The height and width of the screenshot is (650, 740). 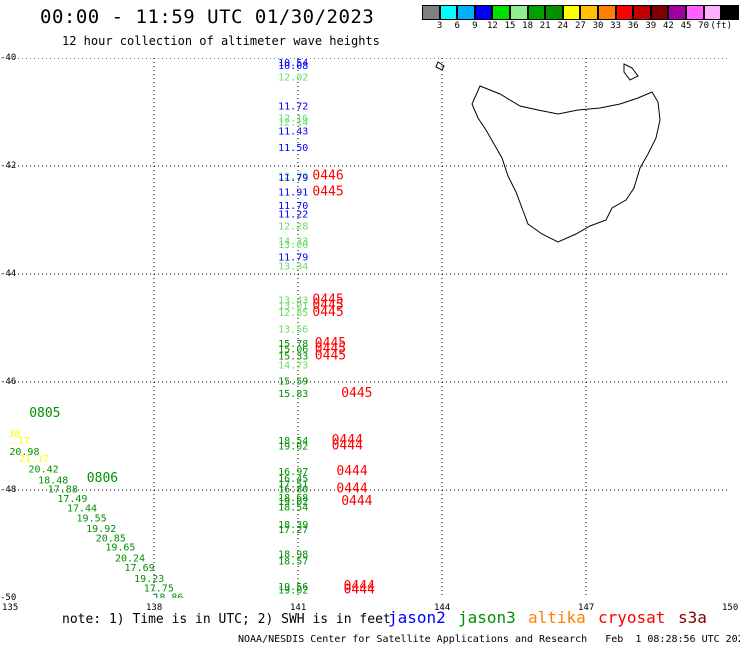 I want to click on wave-height-label: 12.85, so click(x=293, y=313).